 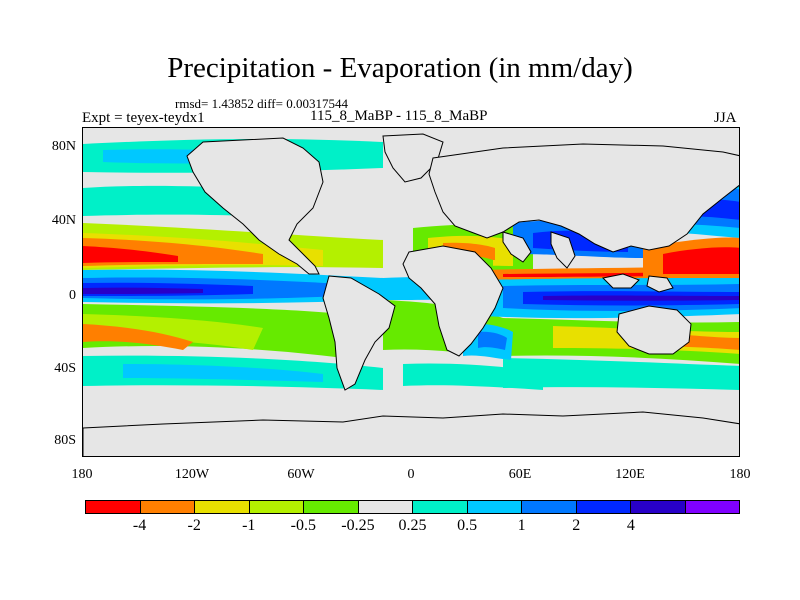 What do you see at coordinates (400, 68) in the screenshot?
I see `map-title: Precipitation - Evaporation (in mm/day)` at bounding box center [400, 68].